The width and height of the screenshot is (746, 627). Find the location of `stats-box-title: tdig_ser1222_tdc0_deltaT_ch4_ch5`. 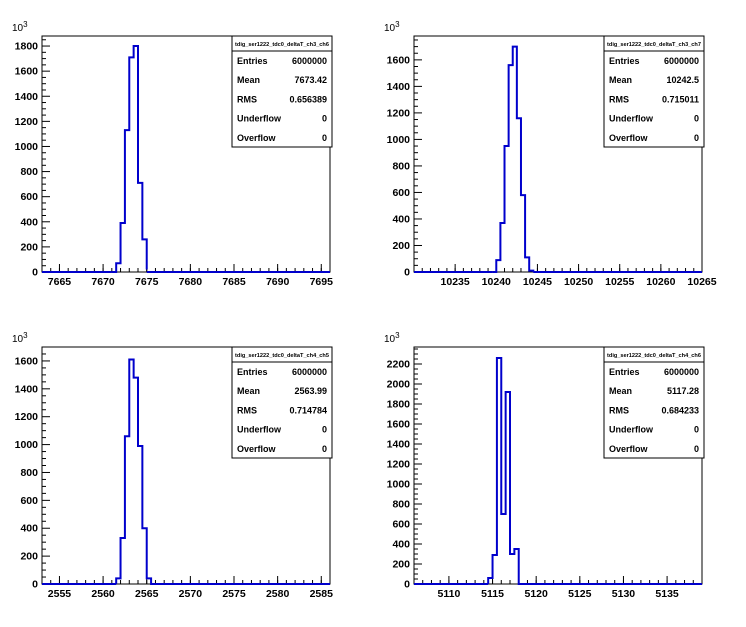

stats-box-title: tdig_ser1222_tdc0_deltaT_ch4_ch5 is located at coordinates (282, 356).